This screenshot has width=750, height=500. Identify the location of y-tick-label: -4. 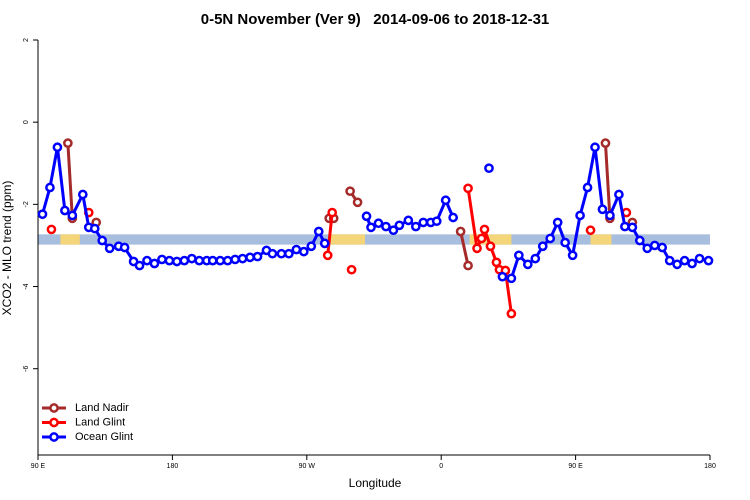
(26, 286).